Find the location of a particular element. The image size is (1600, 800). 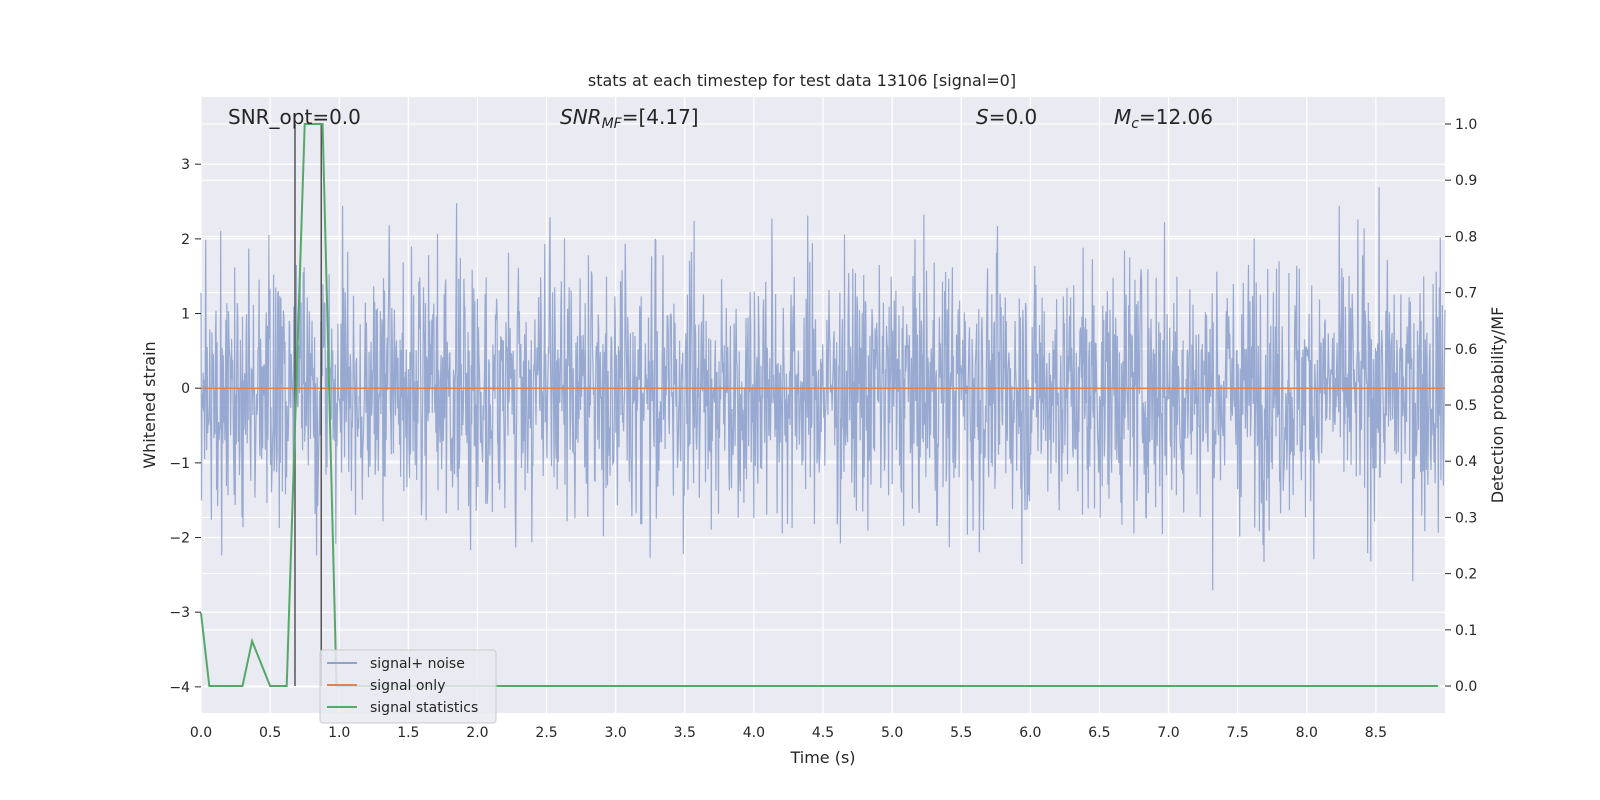

y-tick-label: 2 is located at coordinates (185, 240).